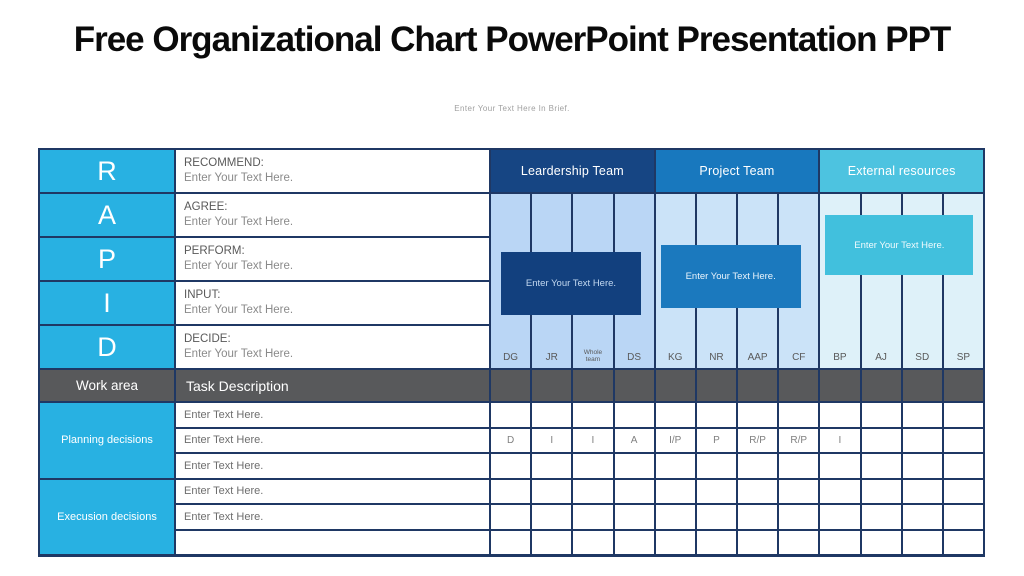  I want to click on rapid-desc-input: INPUT: Enter Your Text Here., so click(332, 303).